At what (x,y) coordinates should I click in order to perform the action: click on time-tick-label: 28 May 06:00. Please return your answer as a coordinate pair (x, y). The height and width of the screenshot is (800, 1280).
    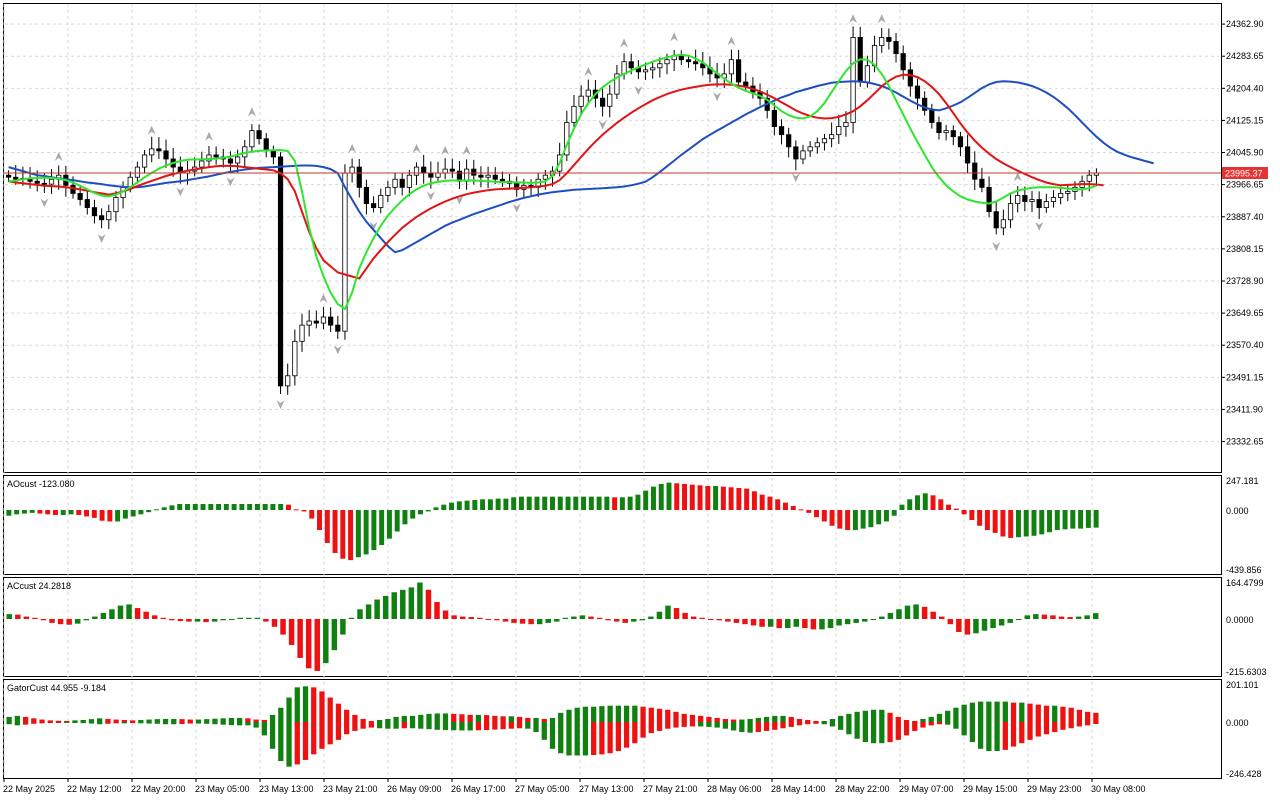
    Looking at the image, I should click on (734, 789).